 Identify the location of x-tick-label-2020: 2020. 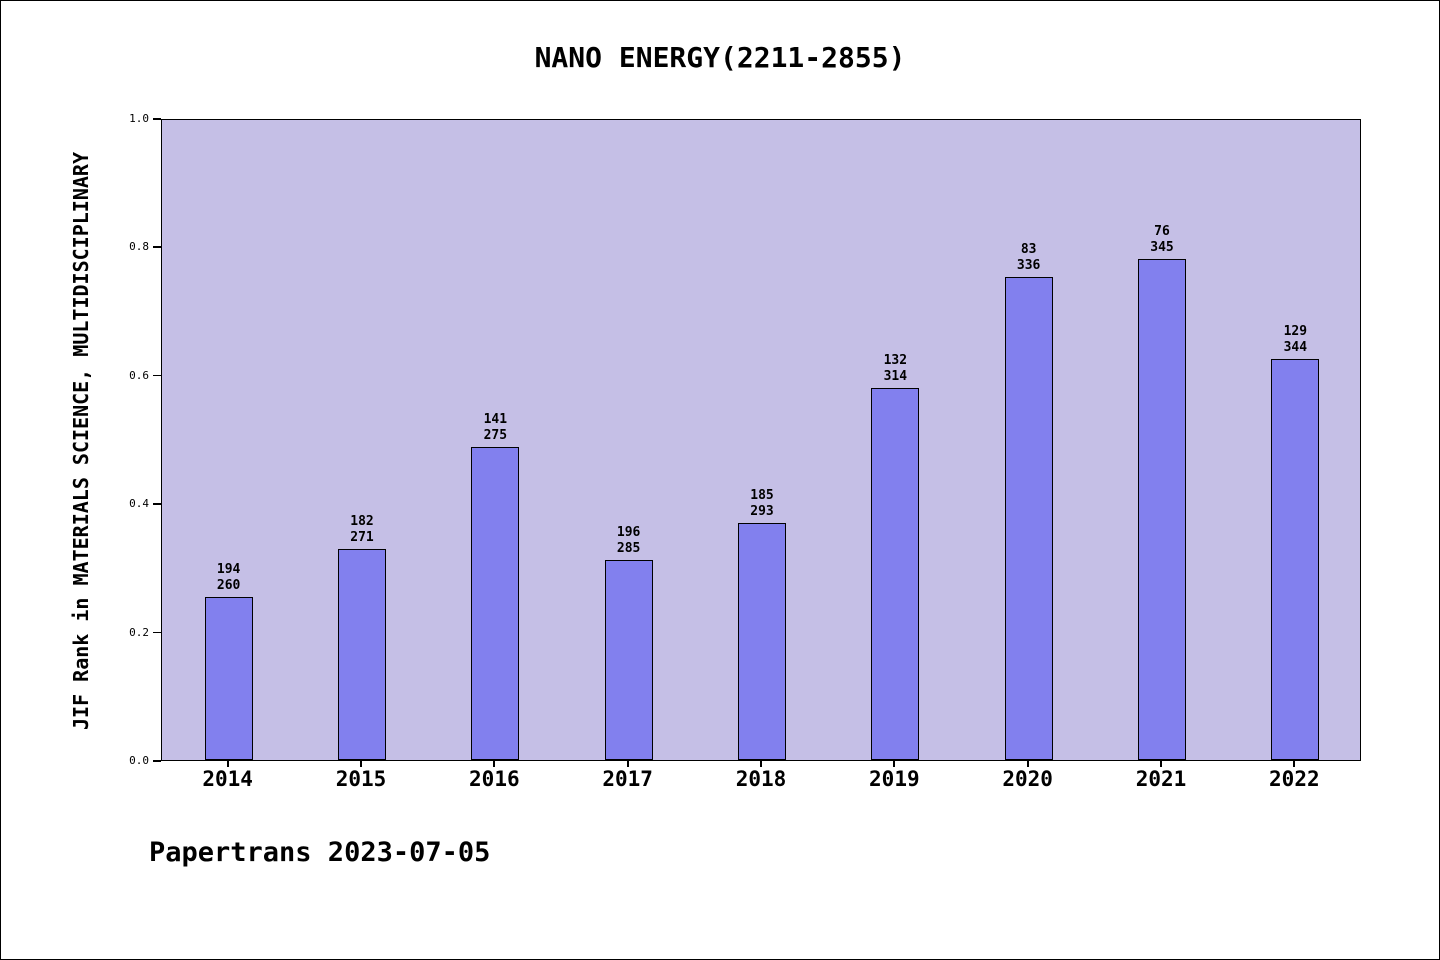
(1027, 779).